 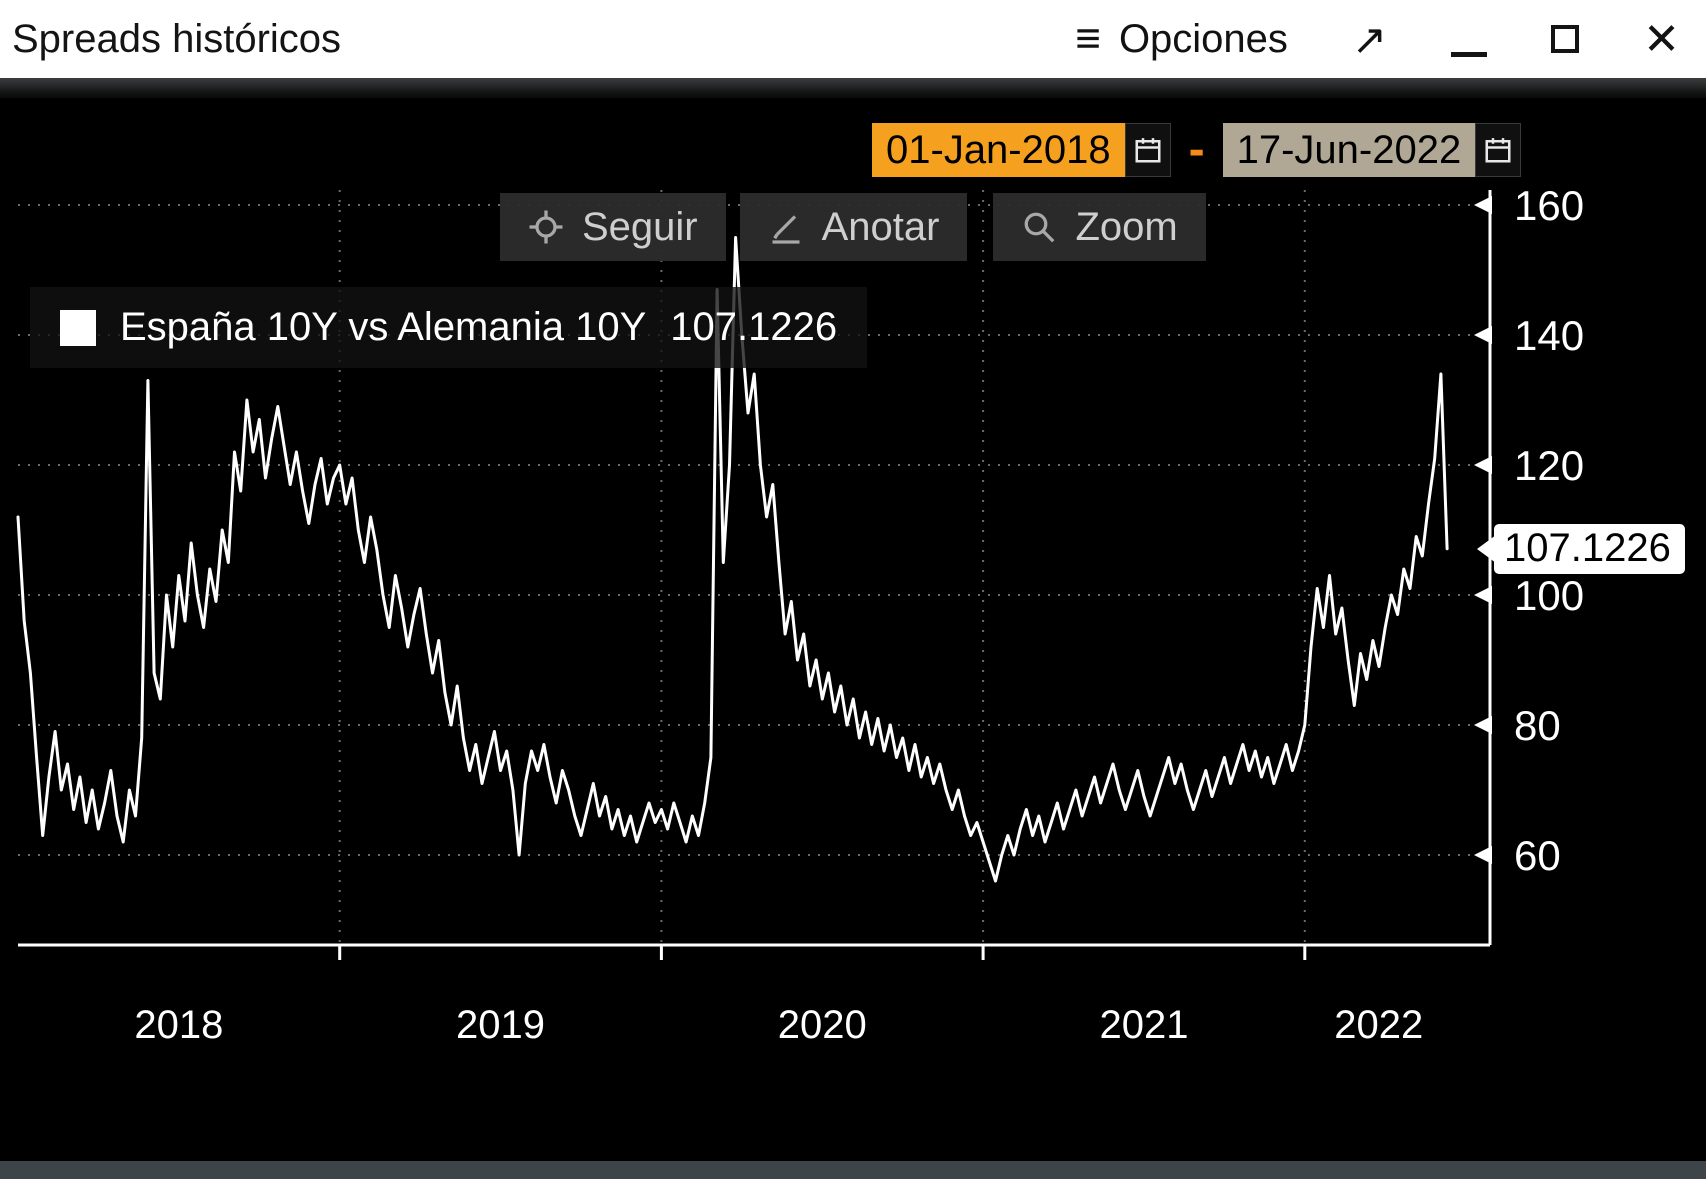 I want to click on minimize-icon, so click(x=1469, y=54).